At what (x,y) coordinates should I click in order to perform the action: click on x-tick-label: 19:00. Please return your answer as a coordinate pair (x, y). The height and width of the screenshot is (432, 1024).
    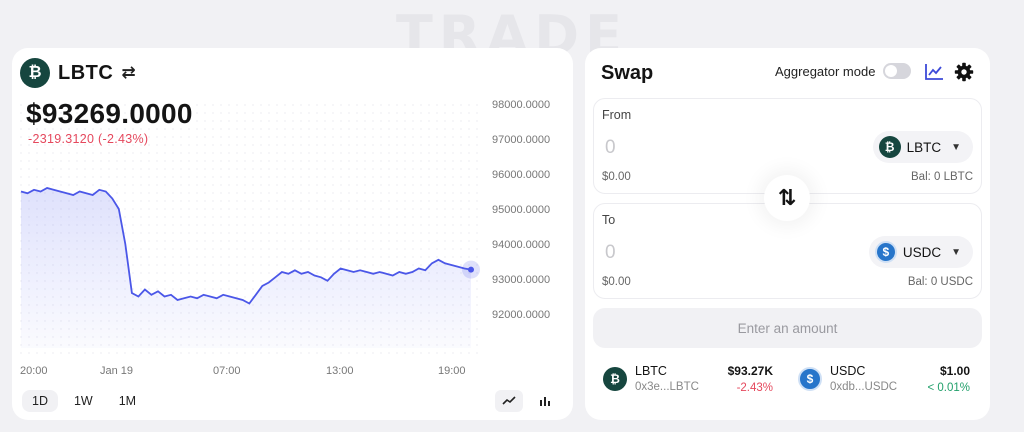
    Looking at the image, I should click on (452, 371).